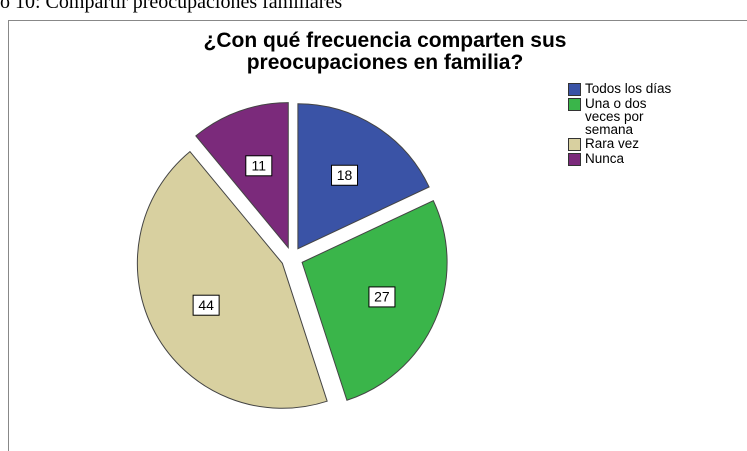  I want to click on legend-item: Nunca, so click(621, 159).